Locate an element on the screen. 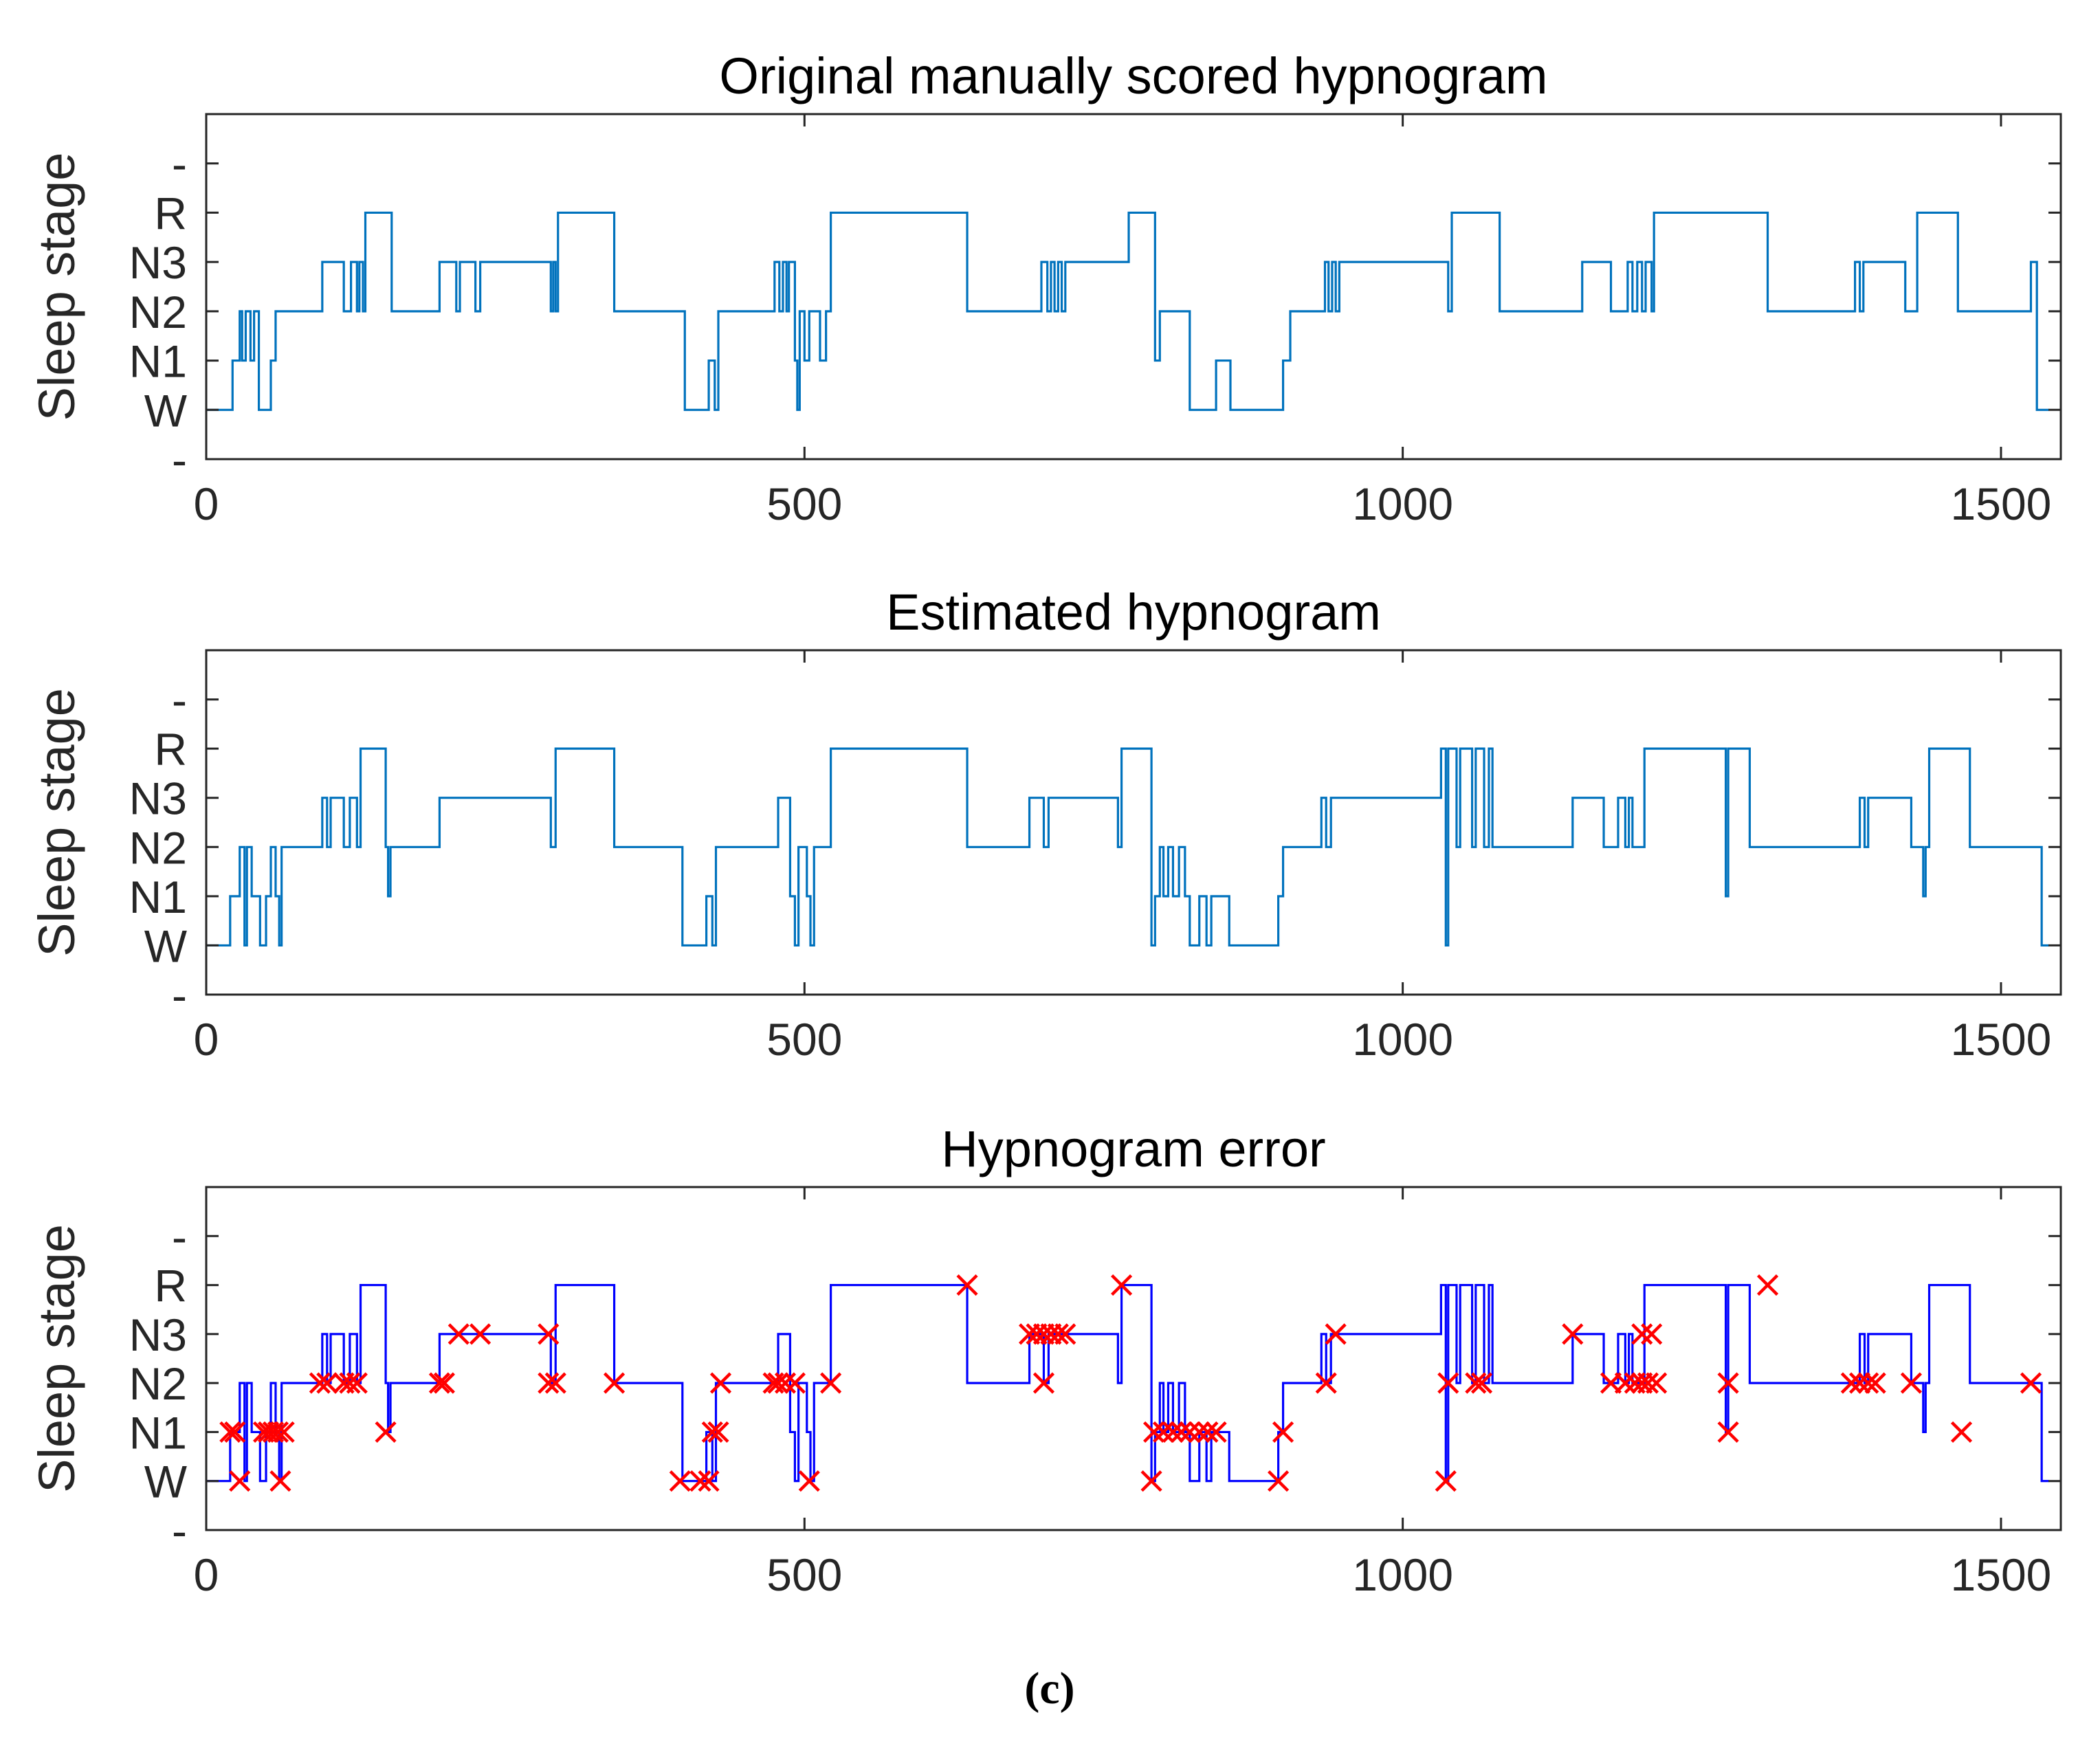 This screenshot has width=2100, height=1739. figure-caption: (c) is located at coordinates (1049, 1689).